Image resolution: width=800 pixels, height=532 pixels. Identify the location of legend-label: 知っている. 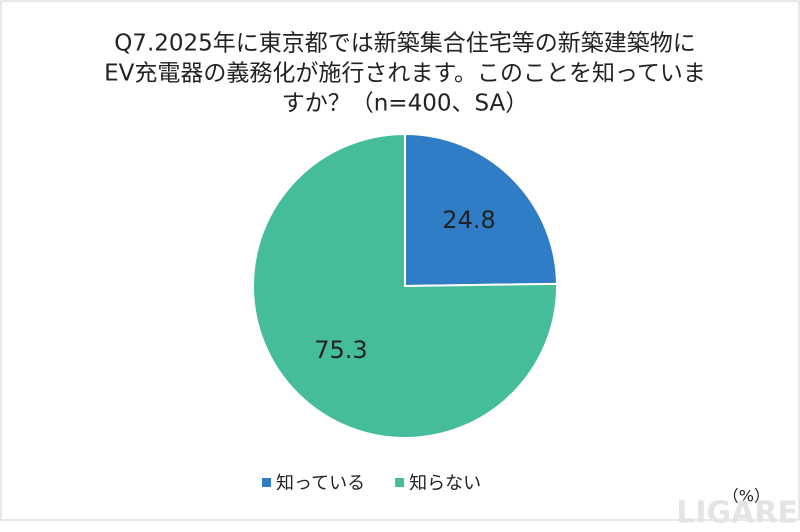
(320, 483).